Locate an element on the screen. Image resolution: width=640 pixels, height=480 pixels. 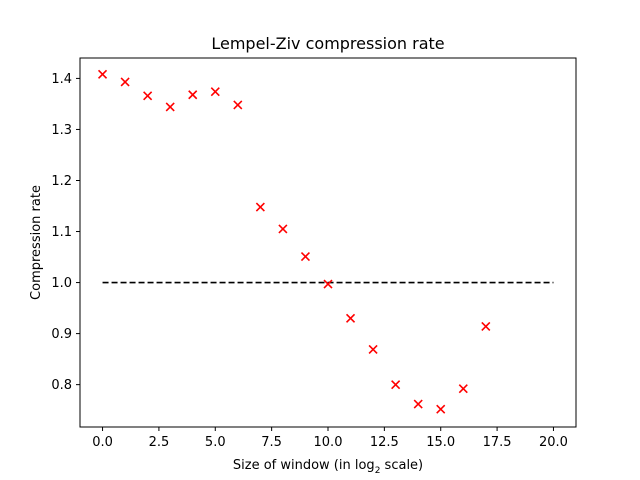
y-tick-label: 1.3 is located at coordinates (61, 130).